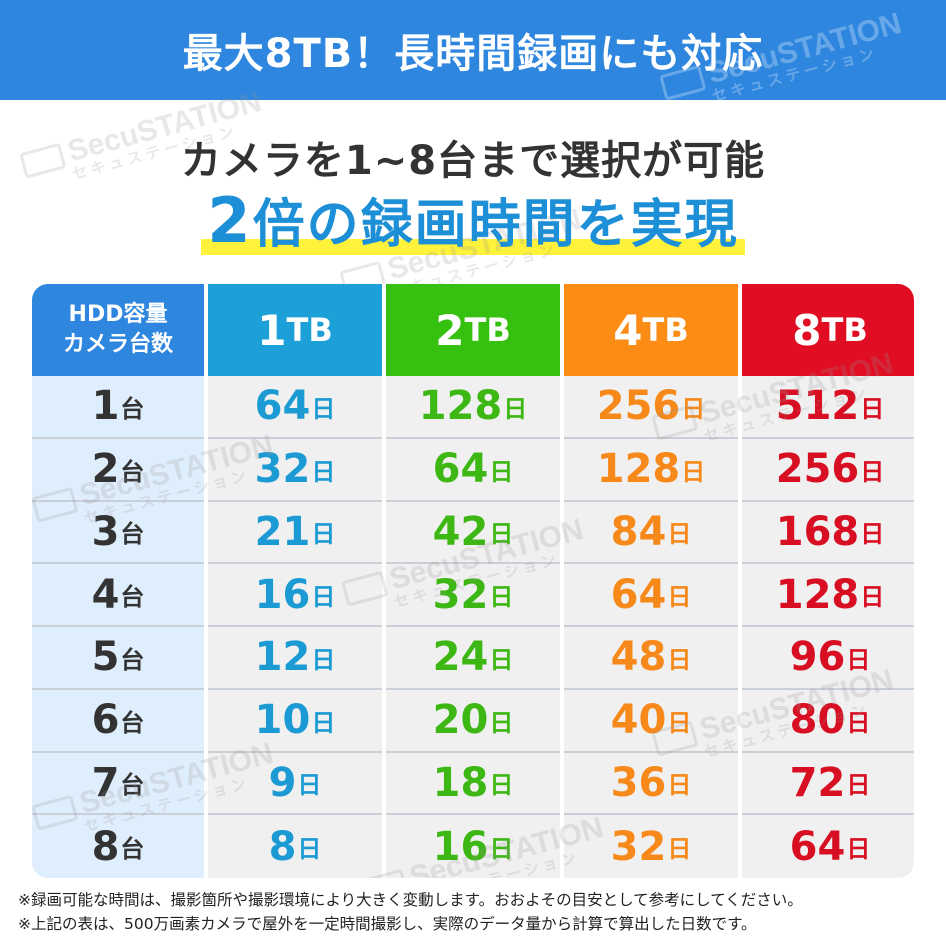  Describe the element at coordinates (282, 846) in the screenshot. I see `days-value: 8` at that location.